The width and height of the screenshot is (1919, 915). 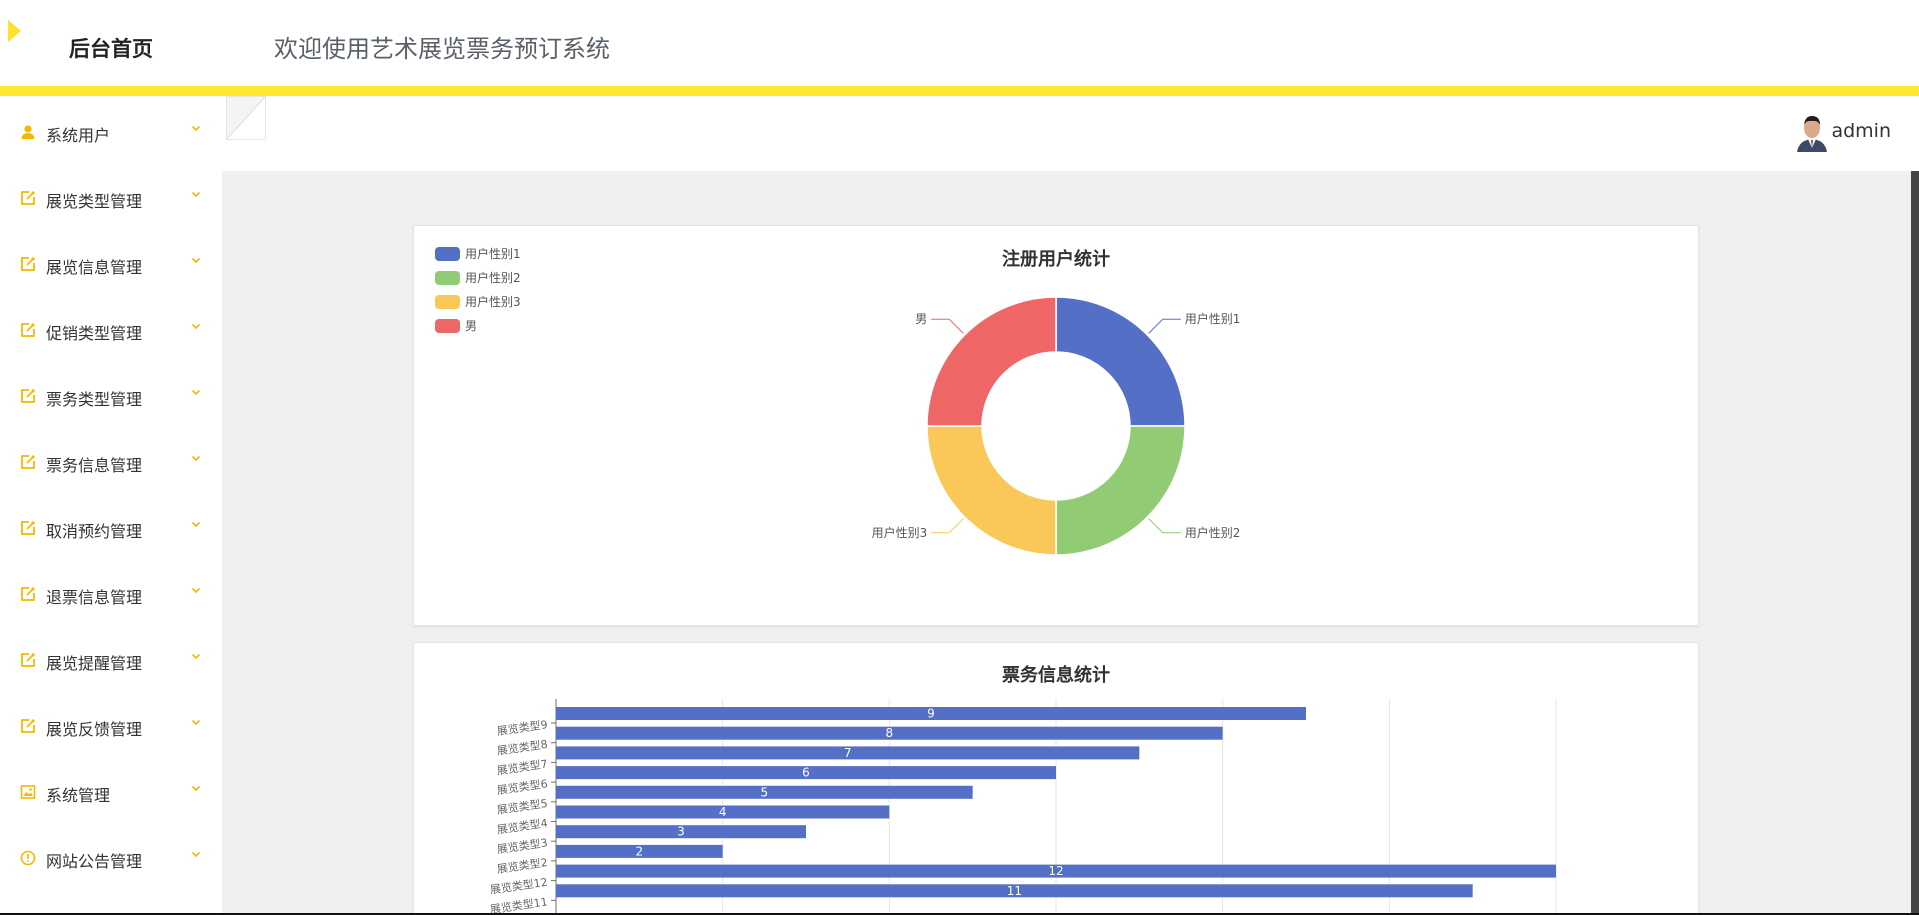 I want to click on bar-value-label: 8, so click(x=890, y=733).